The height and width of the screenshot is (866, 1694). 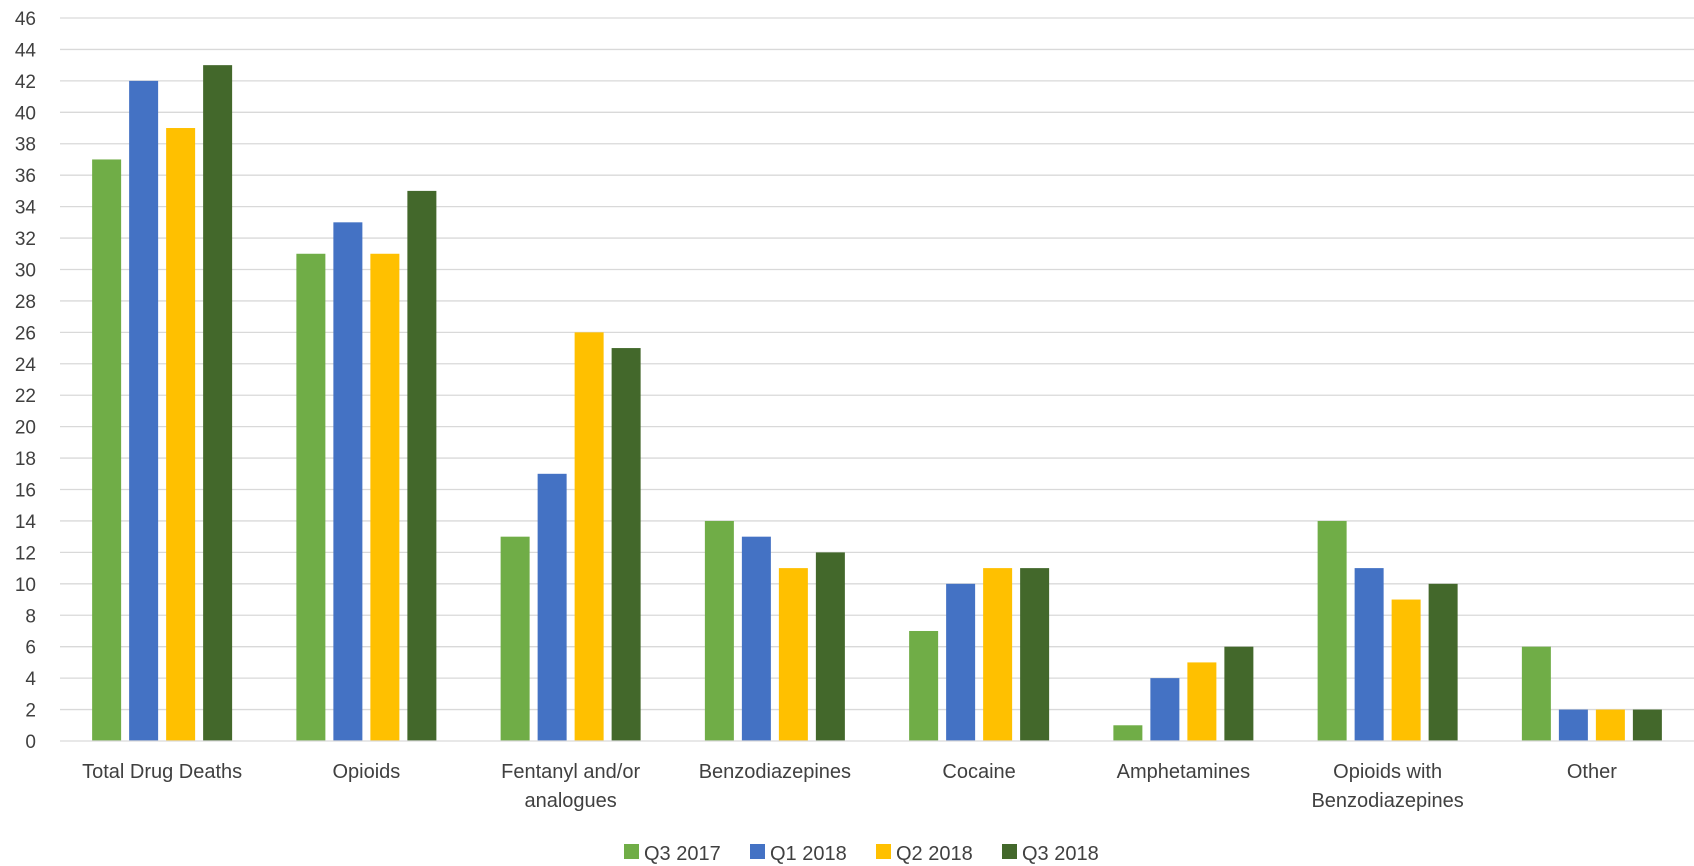 What do you see at coordinates (30, 648) in the screenshot?
I see `y-tick-label: 6` at bounding box center [30, 648].